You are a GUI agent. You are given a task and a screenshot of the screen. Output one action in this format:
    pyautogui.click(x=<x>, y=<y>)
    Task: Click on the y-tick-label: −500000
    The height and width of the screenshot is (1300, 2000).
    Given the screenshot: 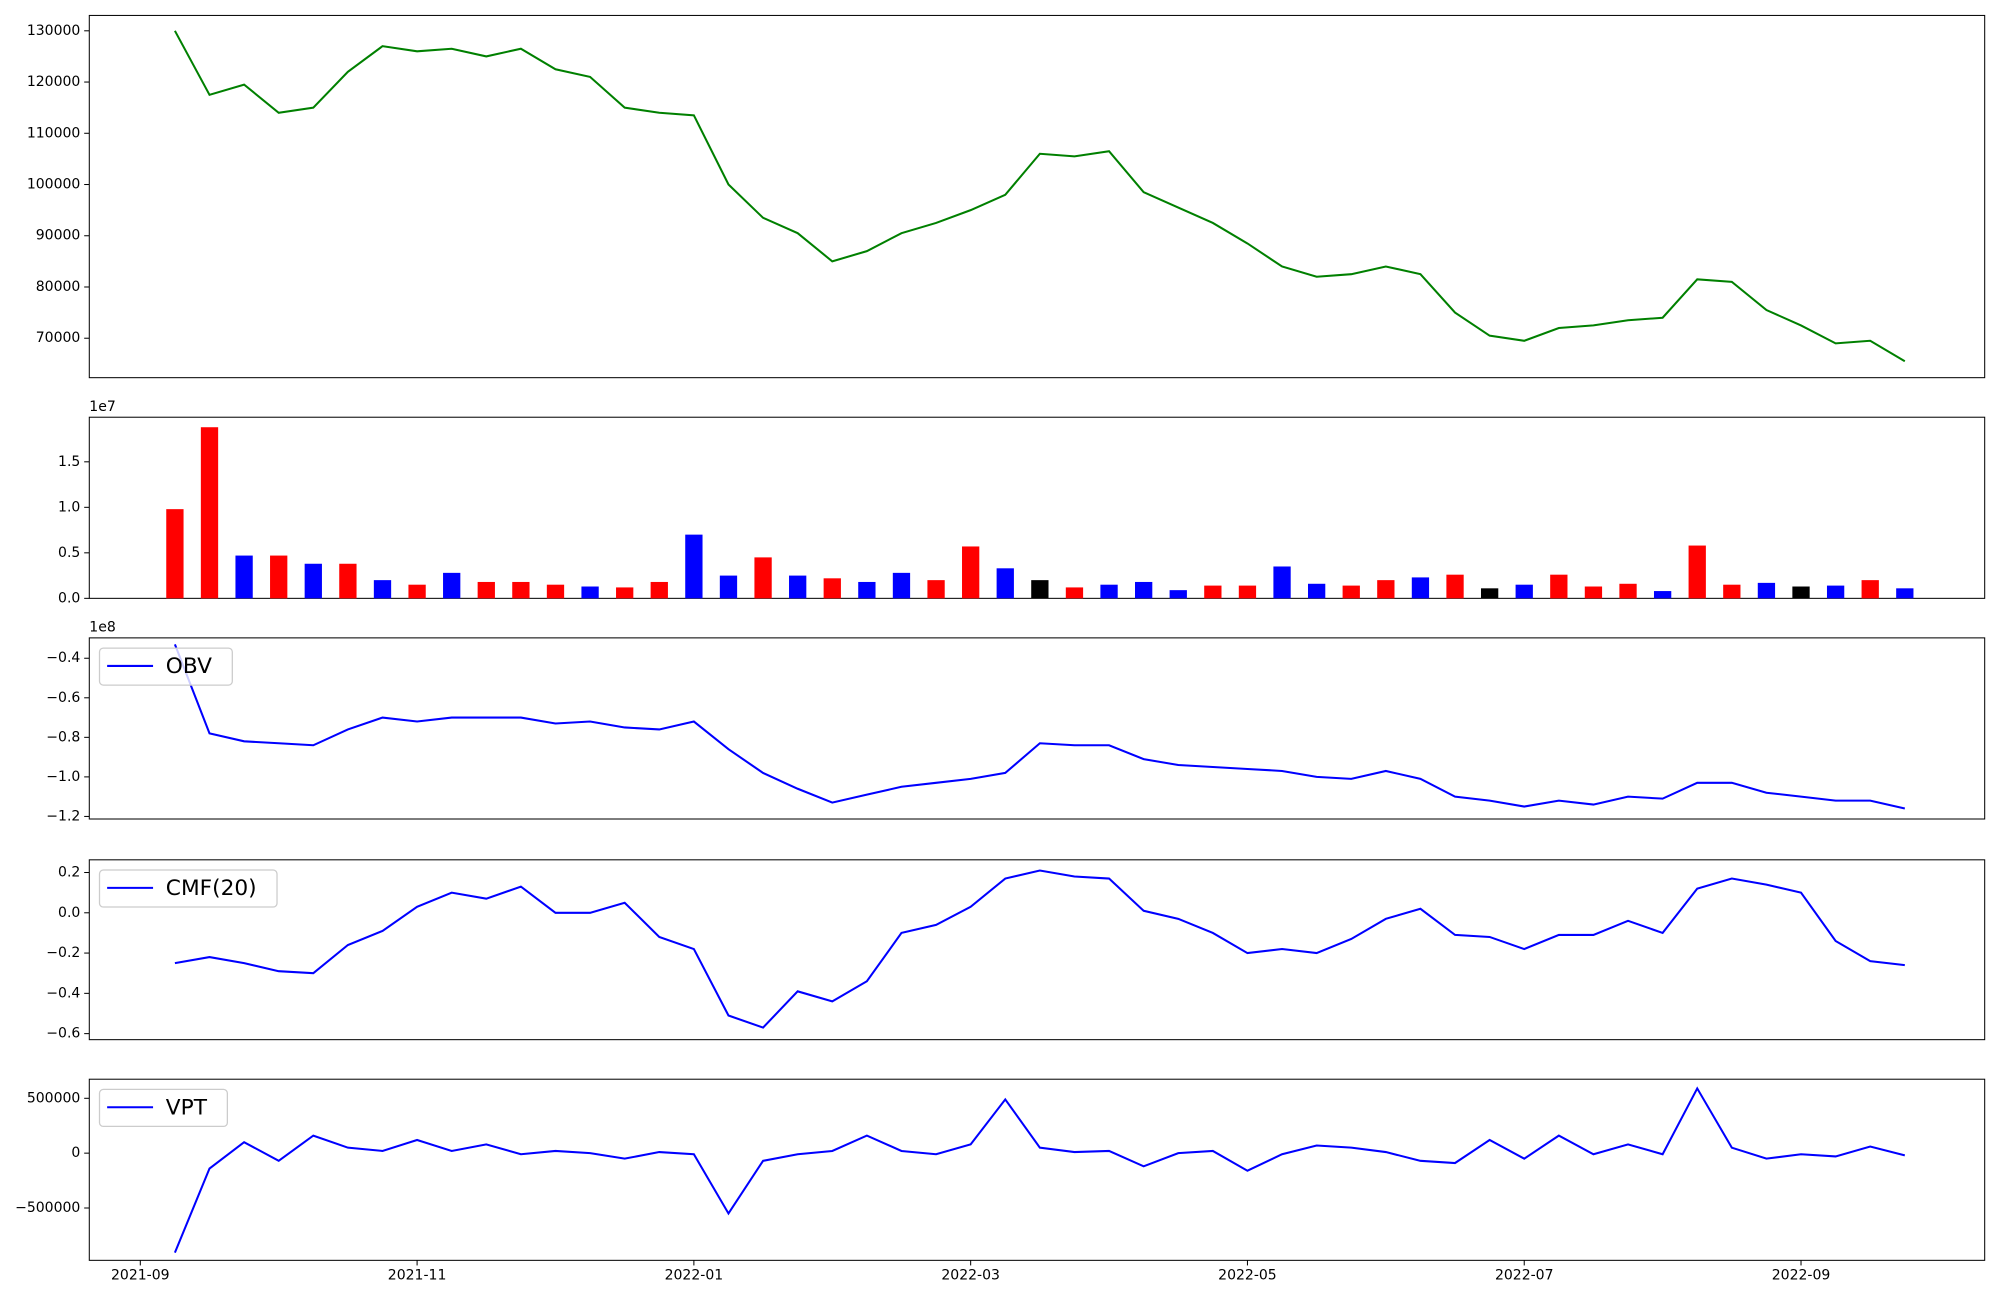 What is the action you would take?
    pyautogui.click(x=47, y=1208)
    